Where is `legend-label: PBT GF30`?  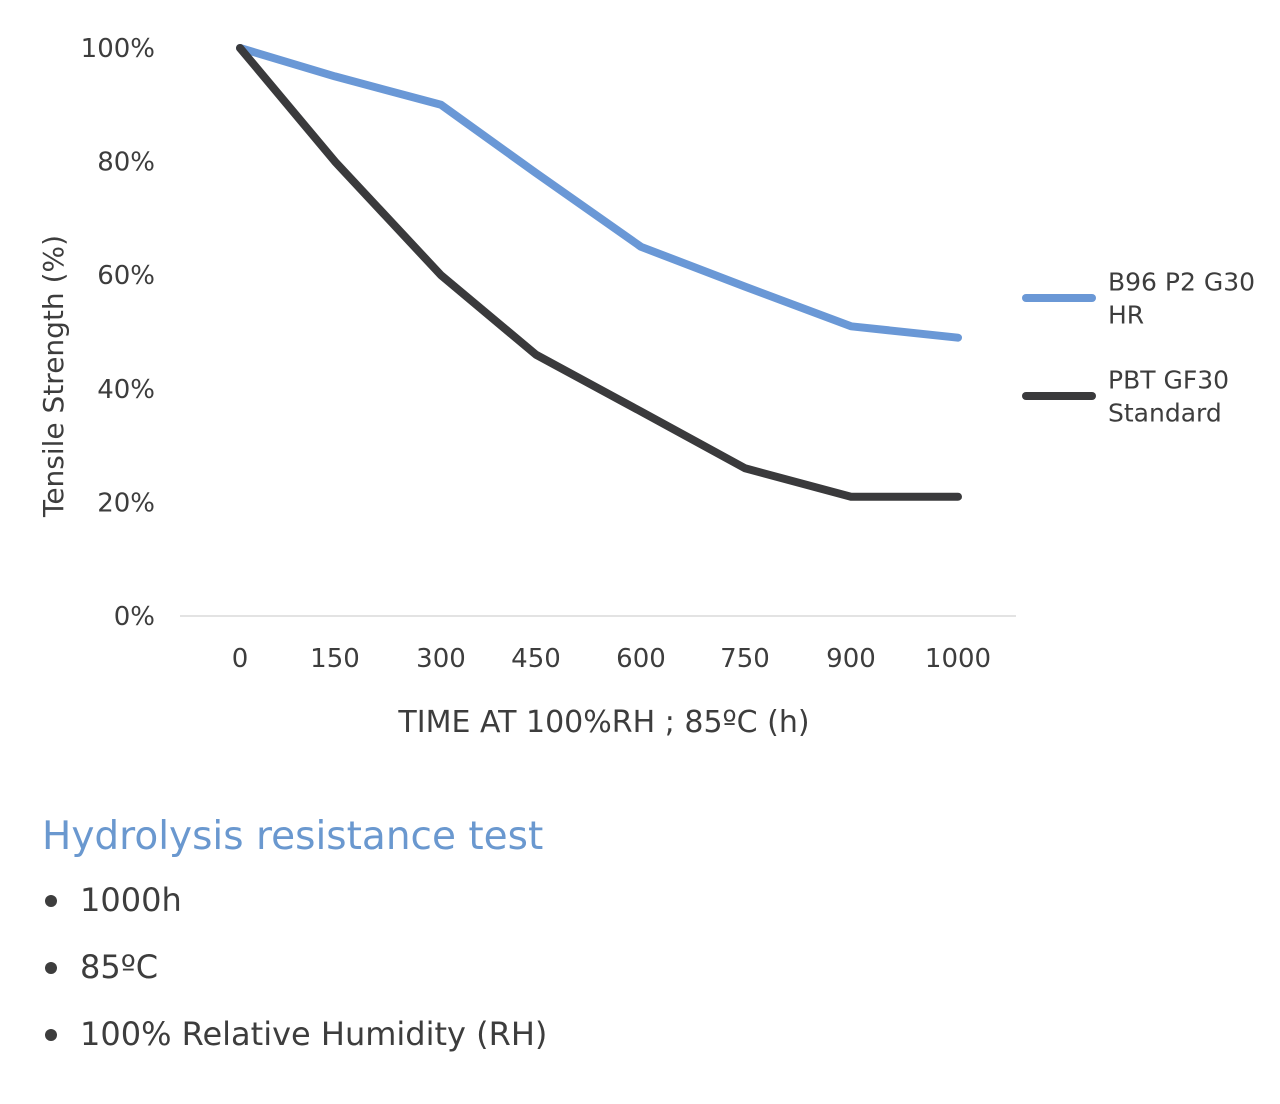 legend-label: PBT GF30 is located at coordinates (1168, 380).